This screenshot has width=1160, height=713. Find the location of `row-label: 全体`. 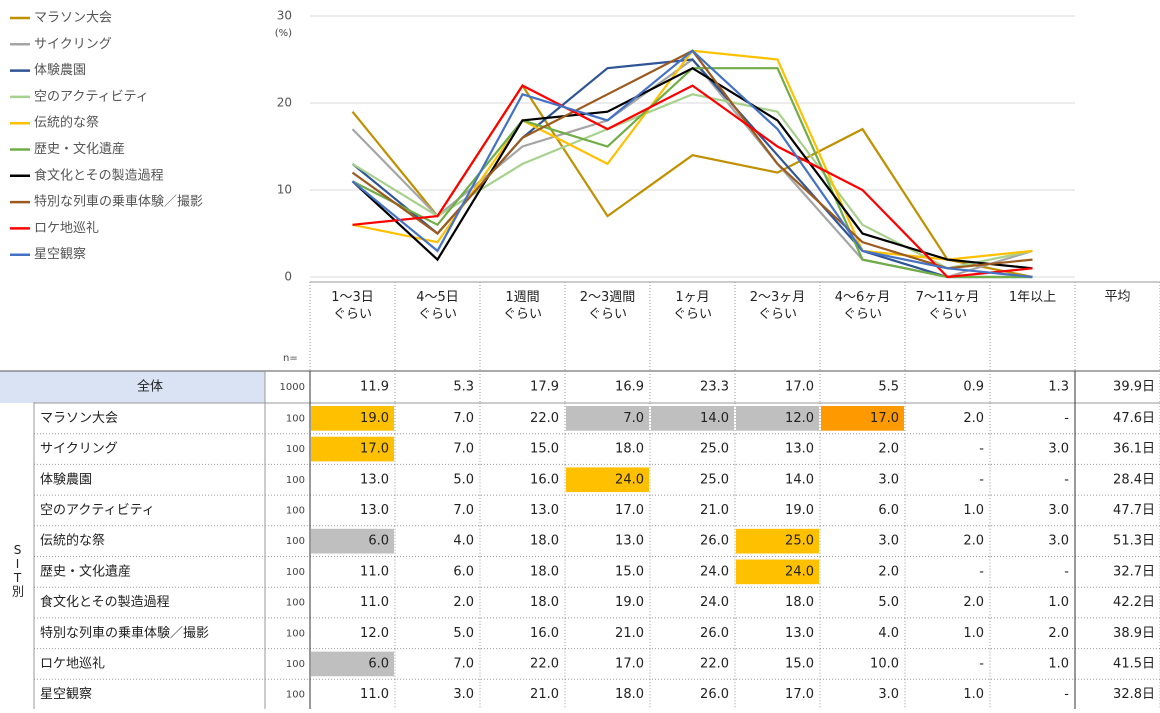

row-label: 全体 is located at coordinates (150, 387).